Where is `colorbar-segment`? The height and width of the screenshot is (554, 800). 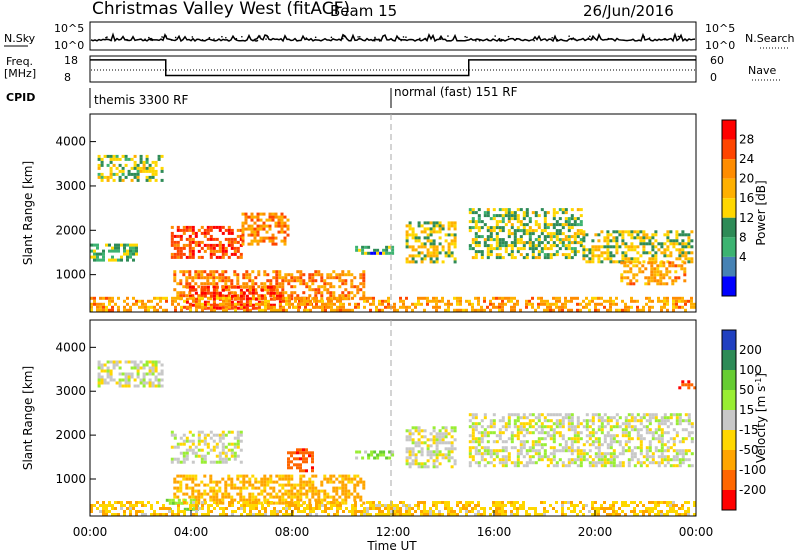 colorbar-segment is located at coordinates (729, 286).